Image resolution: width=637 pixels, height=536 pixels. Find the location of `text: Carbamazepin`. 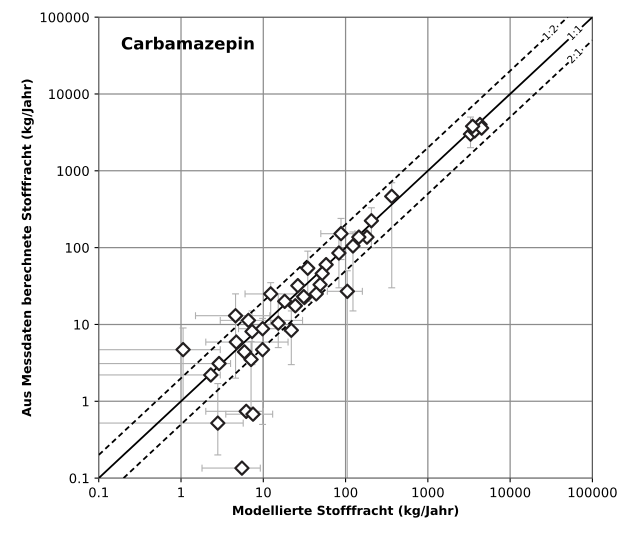

text: Carbamazepin is located at coordinates (188, 44).